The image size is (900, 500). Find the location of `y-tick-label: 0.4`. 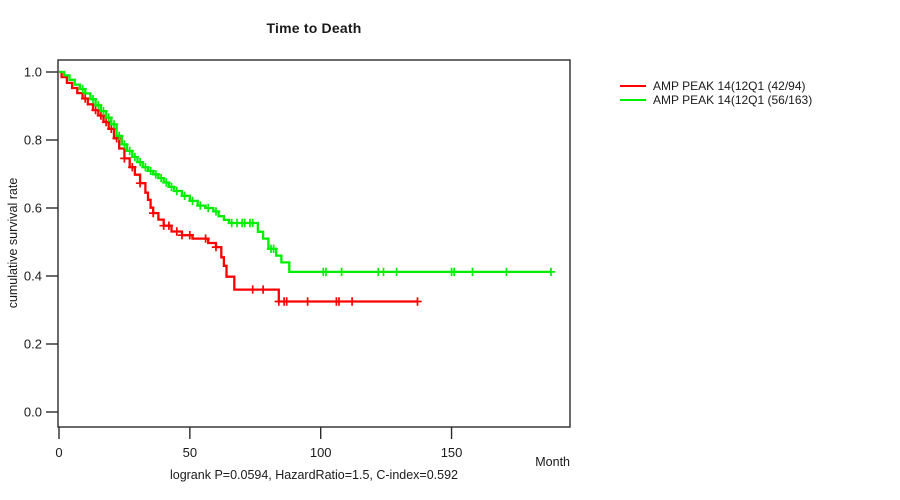

y-tick-label: 0.4 is located at coordinates (33, 276).